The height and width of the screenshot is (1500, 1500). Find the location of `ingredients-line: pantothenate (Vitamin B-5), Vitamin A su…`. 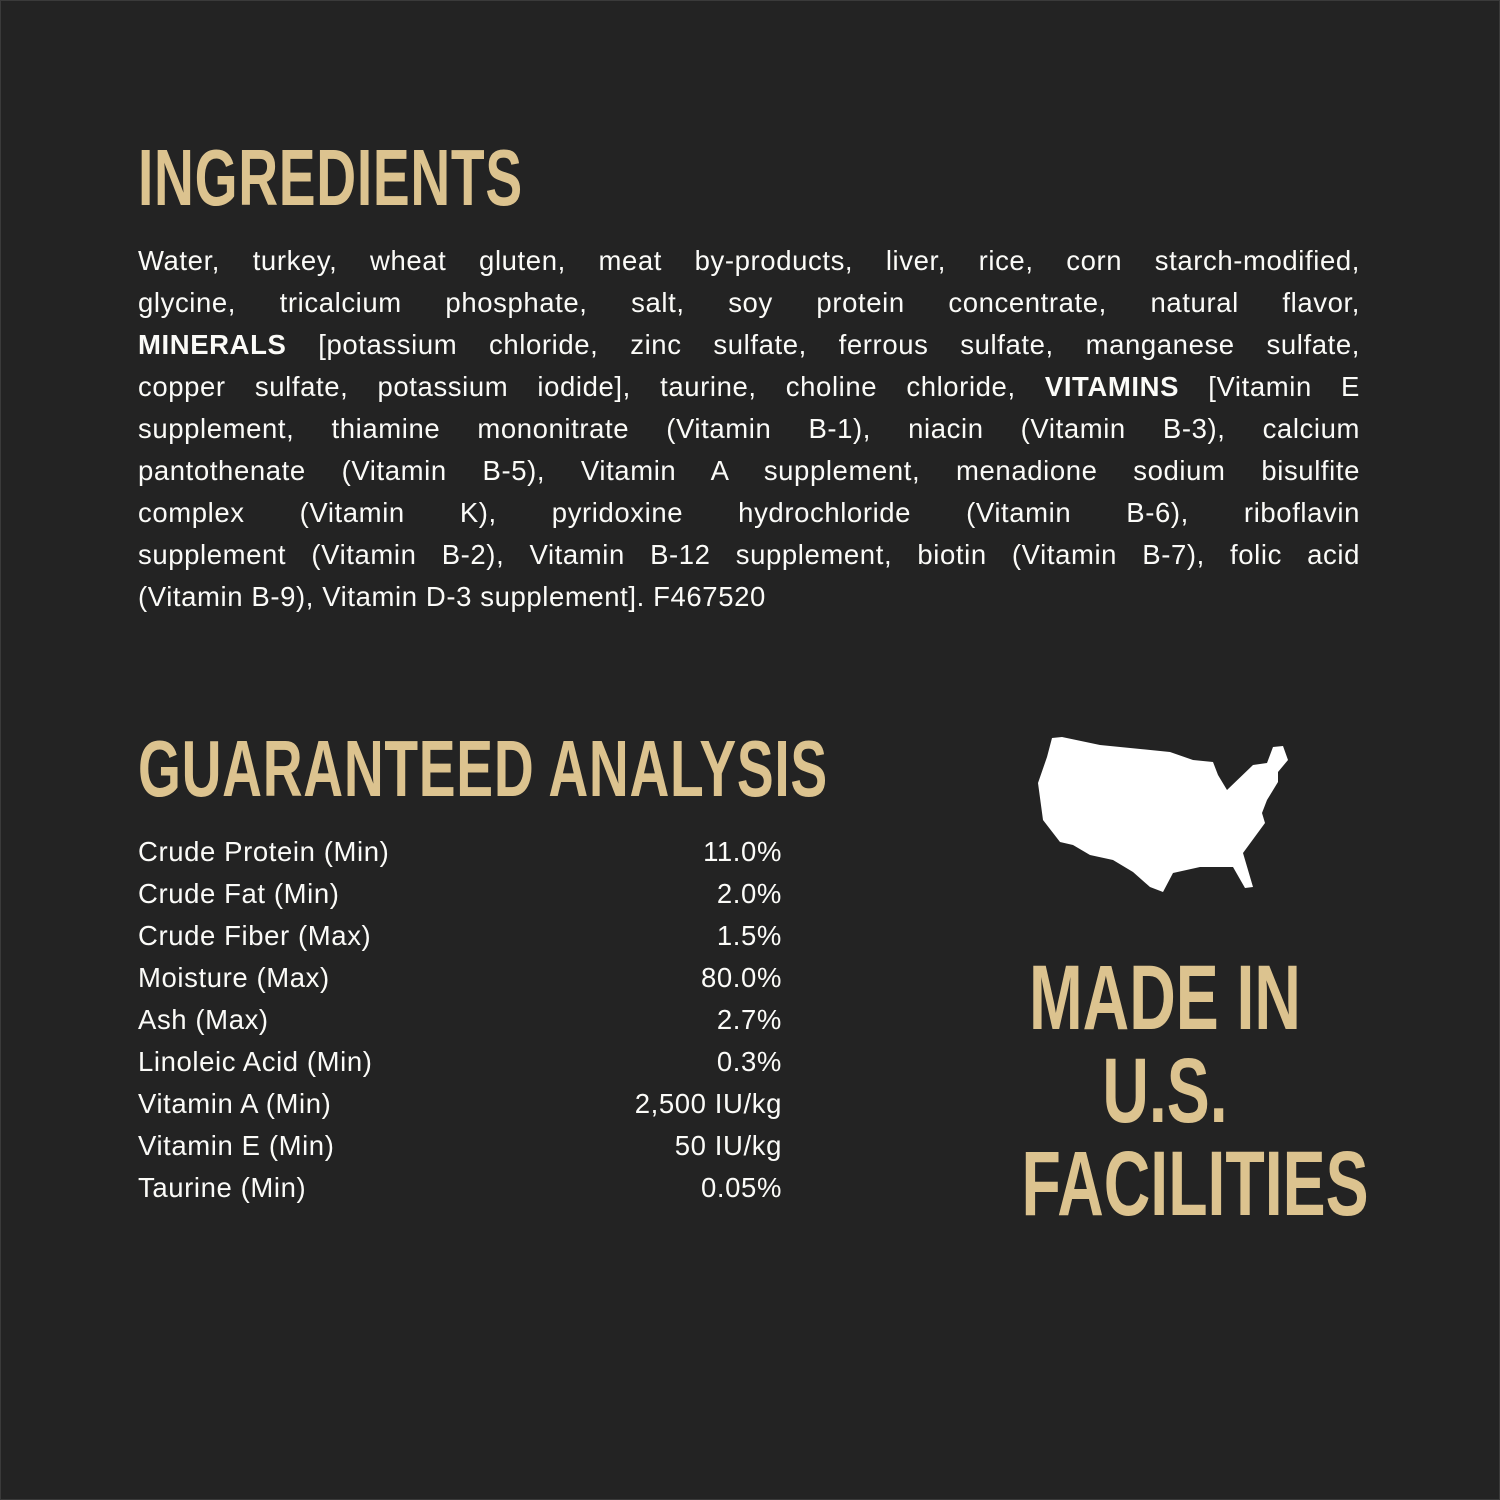

ingredients-line: pantothenate (Vitamin B-5), Vitamin A su… is located at coordinates (749, 471).